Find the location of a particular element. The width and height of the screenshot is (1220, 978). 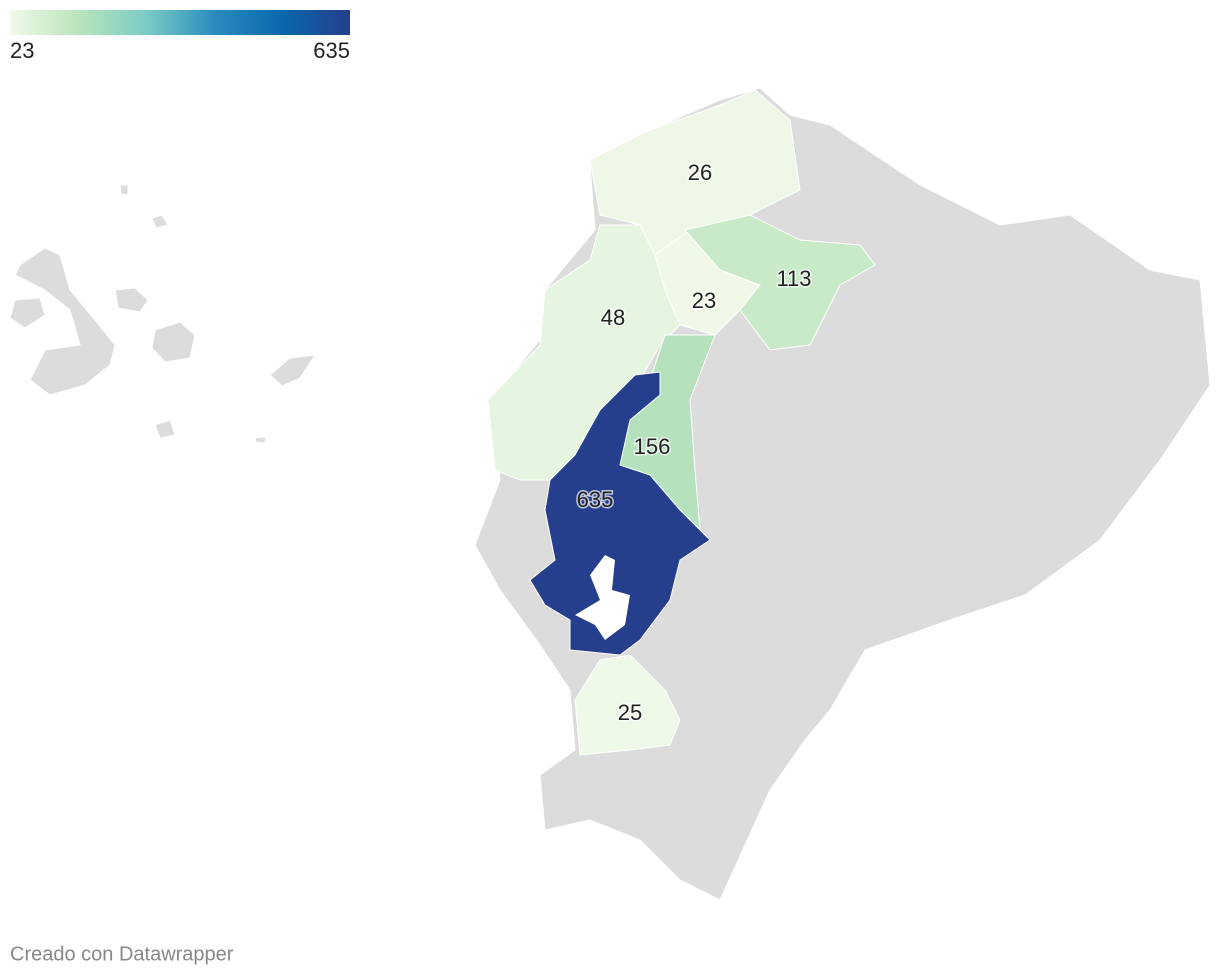

labels: 26 48 23 113 156 635 25 is located at coordinates (694, 442).